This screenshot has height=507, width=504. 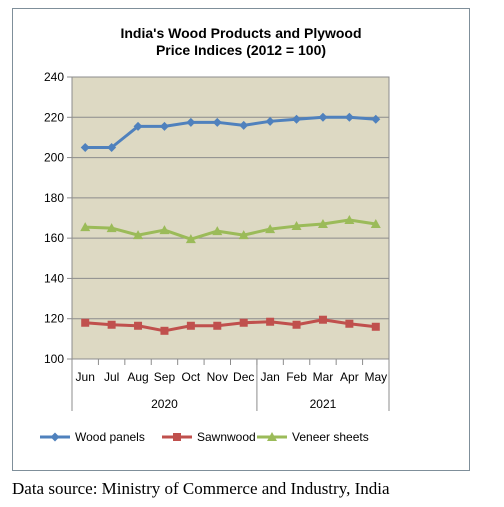 What do you see at coordinates (54, 278) in the screenshot?
I see `y-tick-label: 140` at bounding box center [54, 278].